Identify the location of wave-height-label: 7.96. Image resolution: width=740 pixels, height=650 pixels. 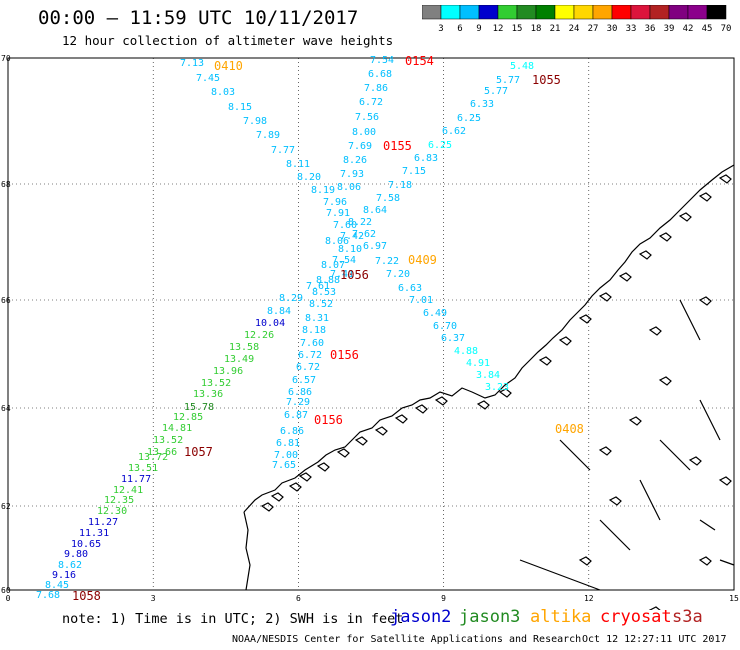
(335, 202).